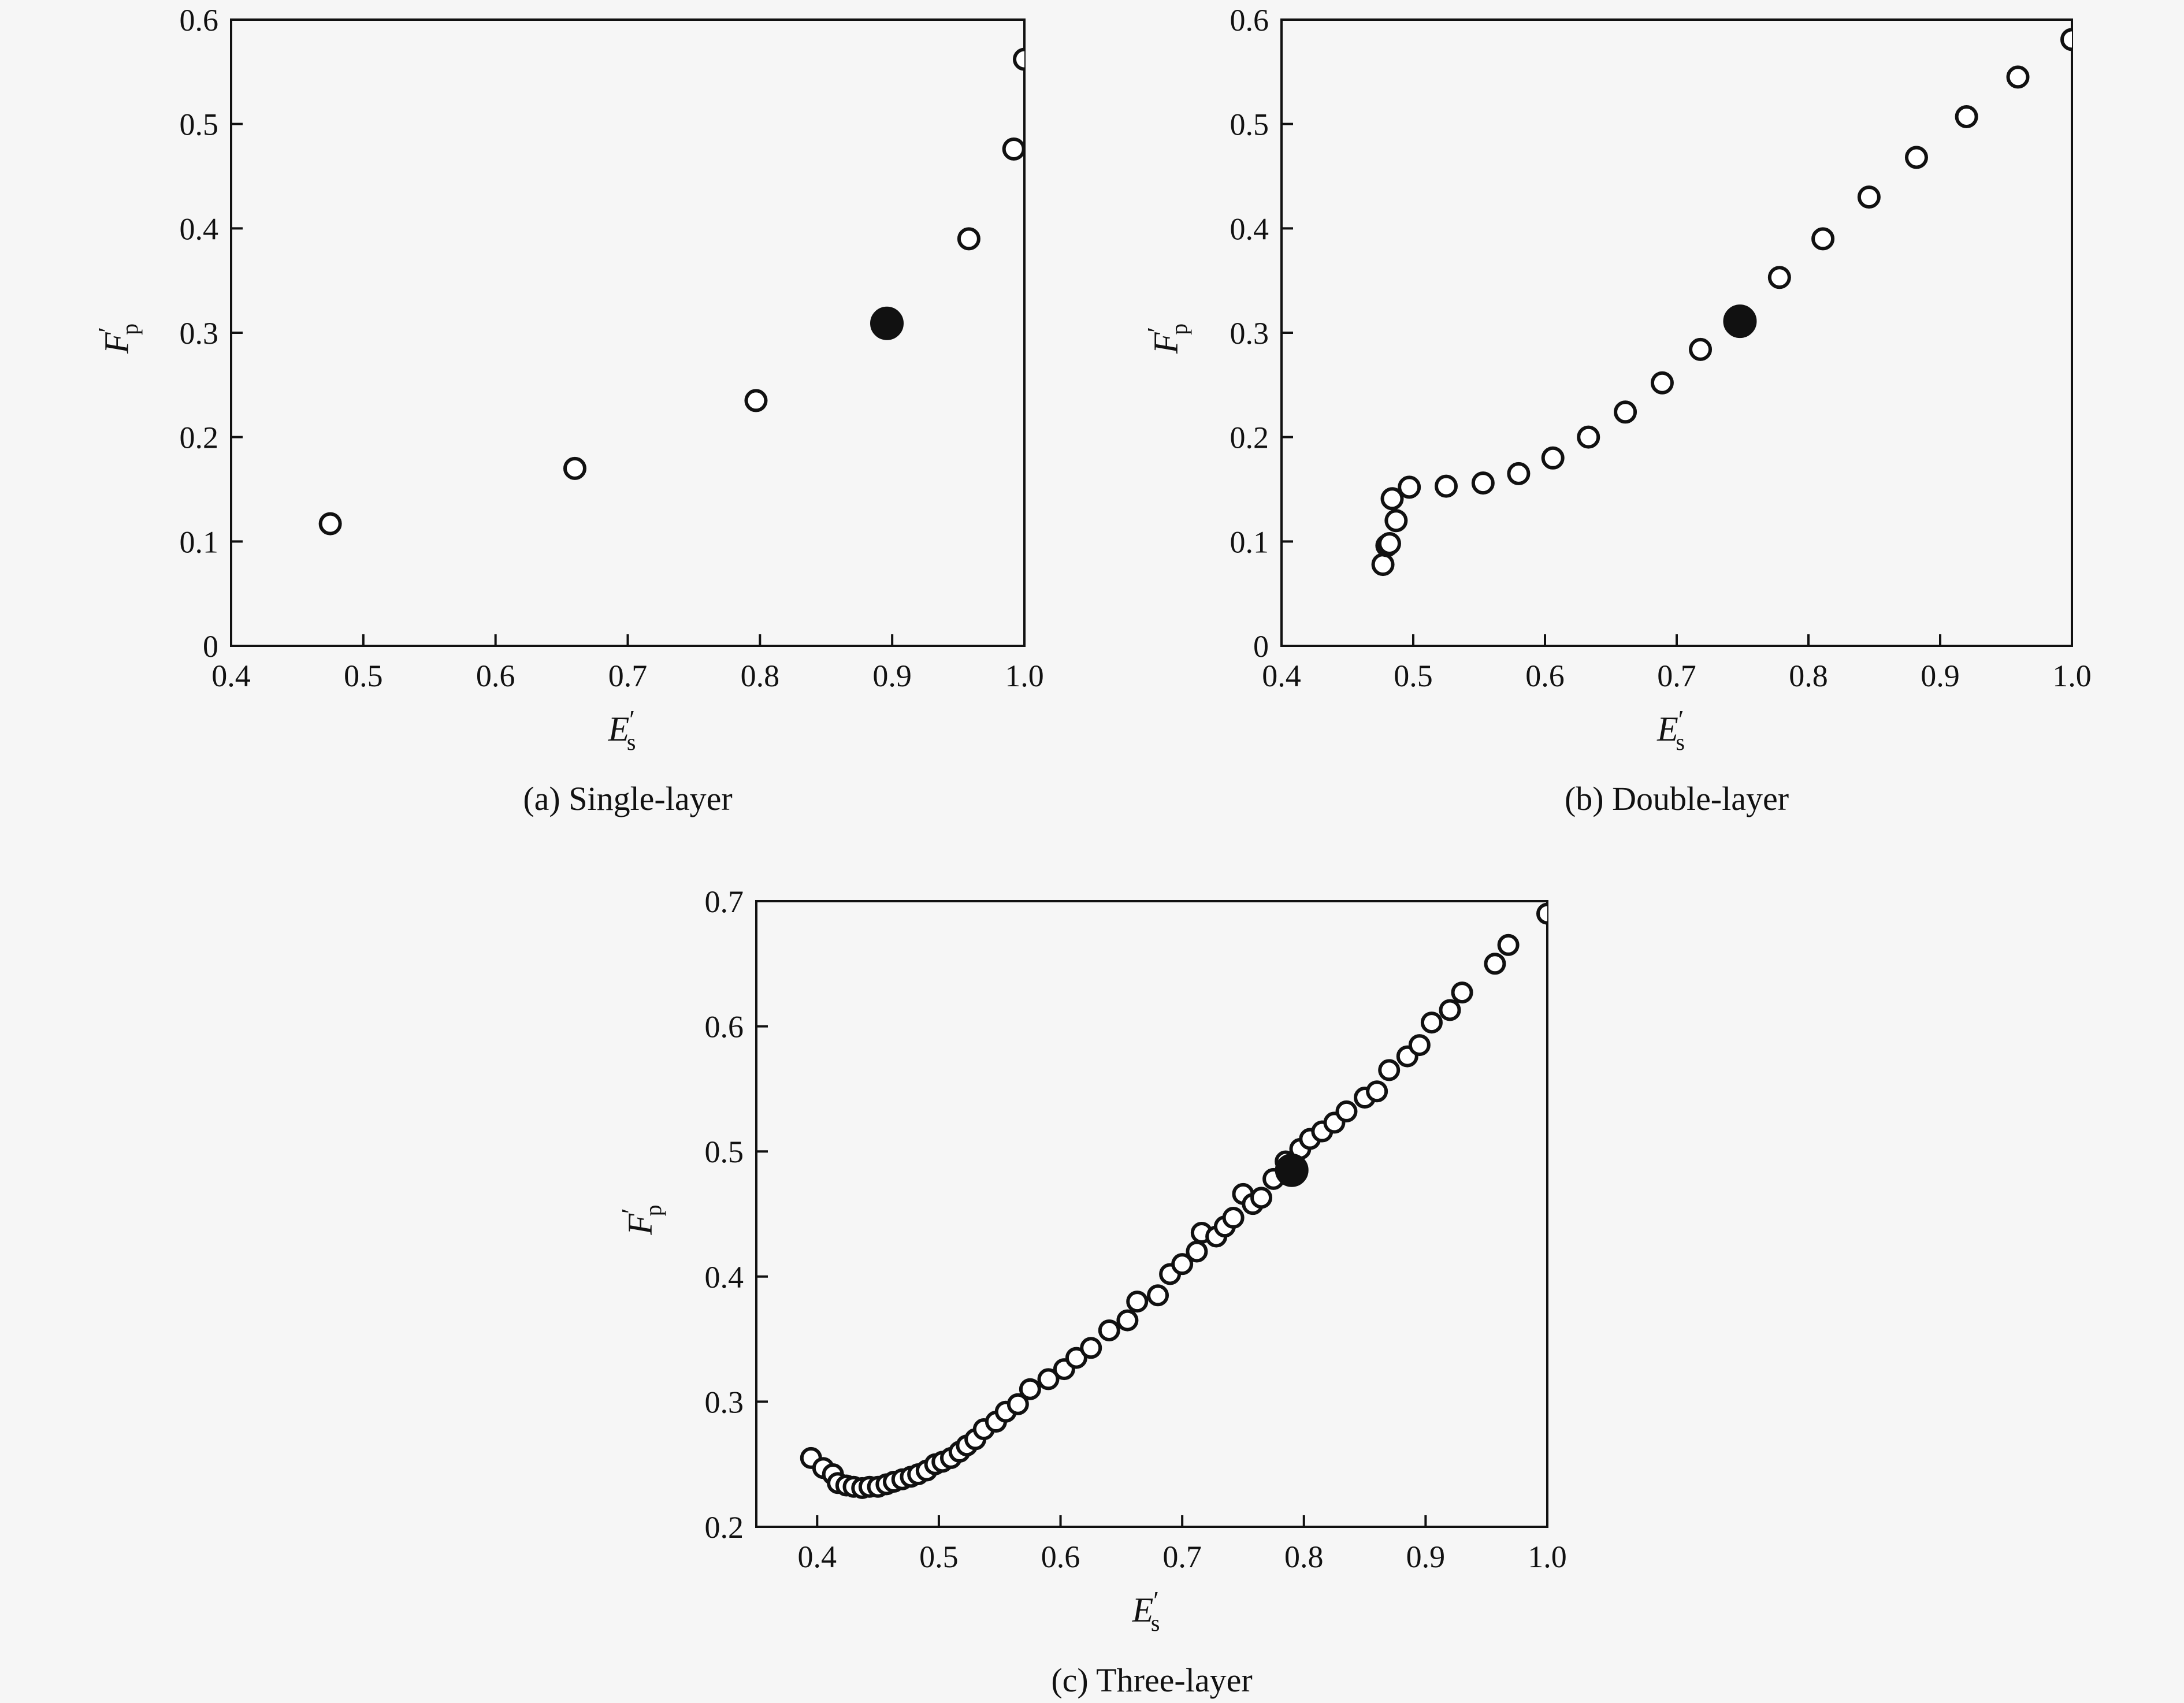 The width and height of the screenshot is (2184, 1703). What do you see at coordinates (1179, 329) in the screenshot?
I see `y-axis-label-subscript: p` at bounding box center [1179, 329].